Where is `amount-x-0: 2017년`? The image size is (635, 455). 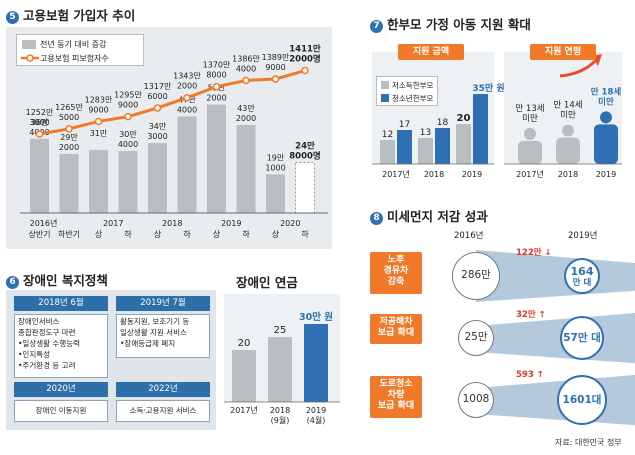 amount-x-0: 2017년 is located at coordinates (396, 174).